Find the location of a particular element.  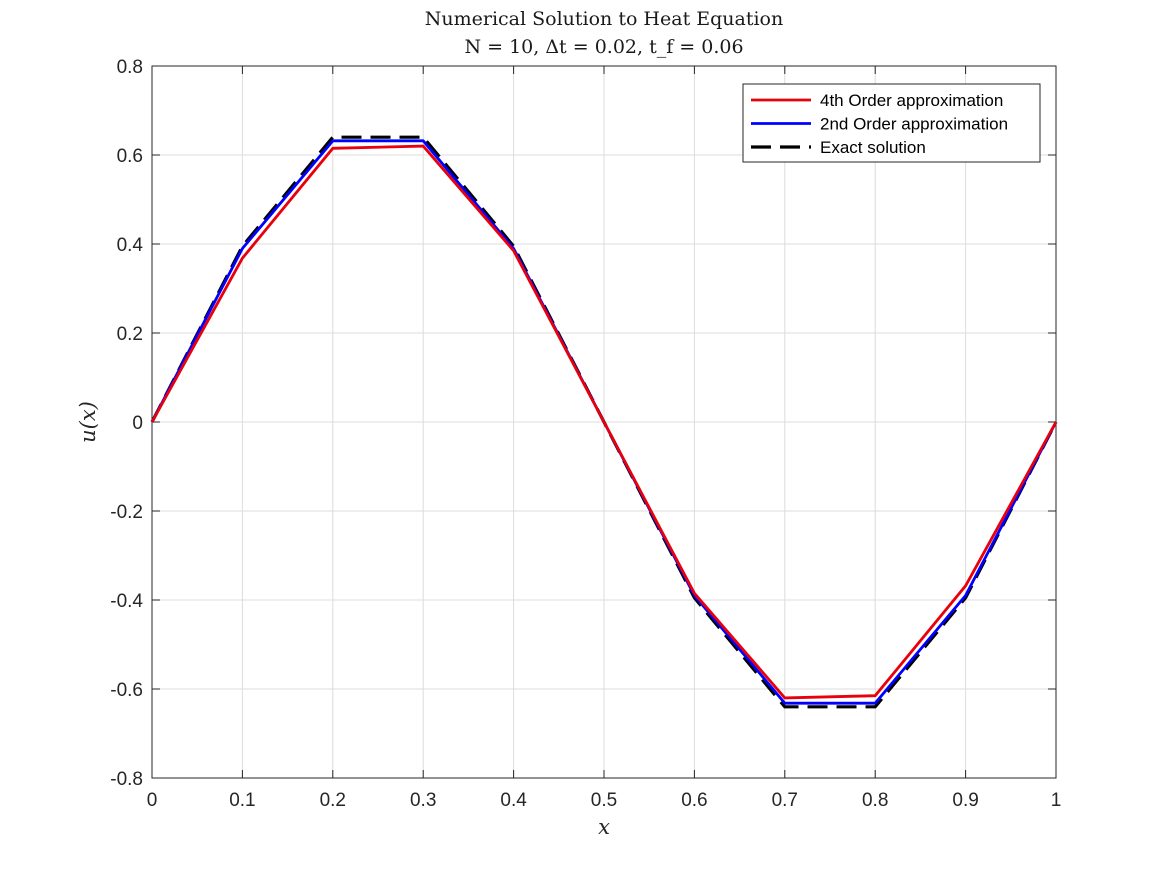

x-tick-label: 0 is located at coordinates (152, 800).